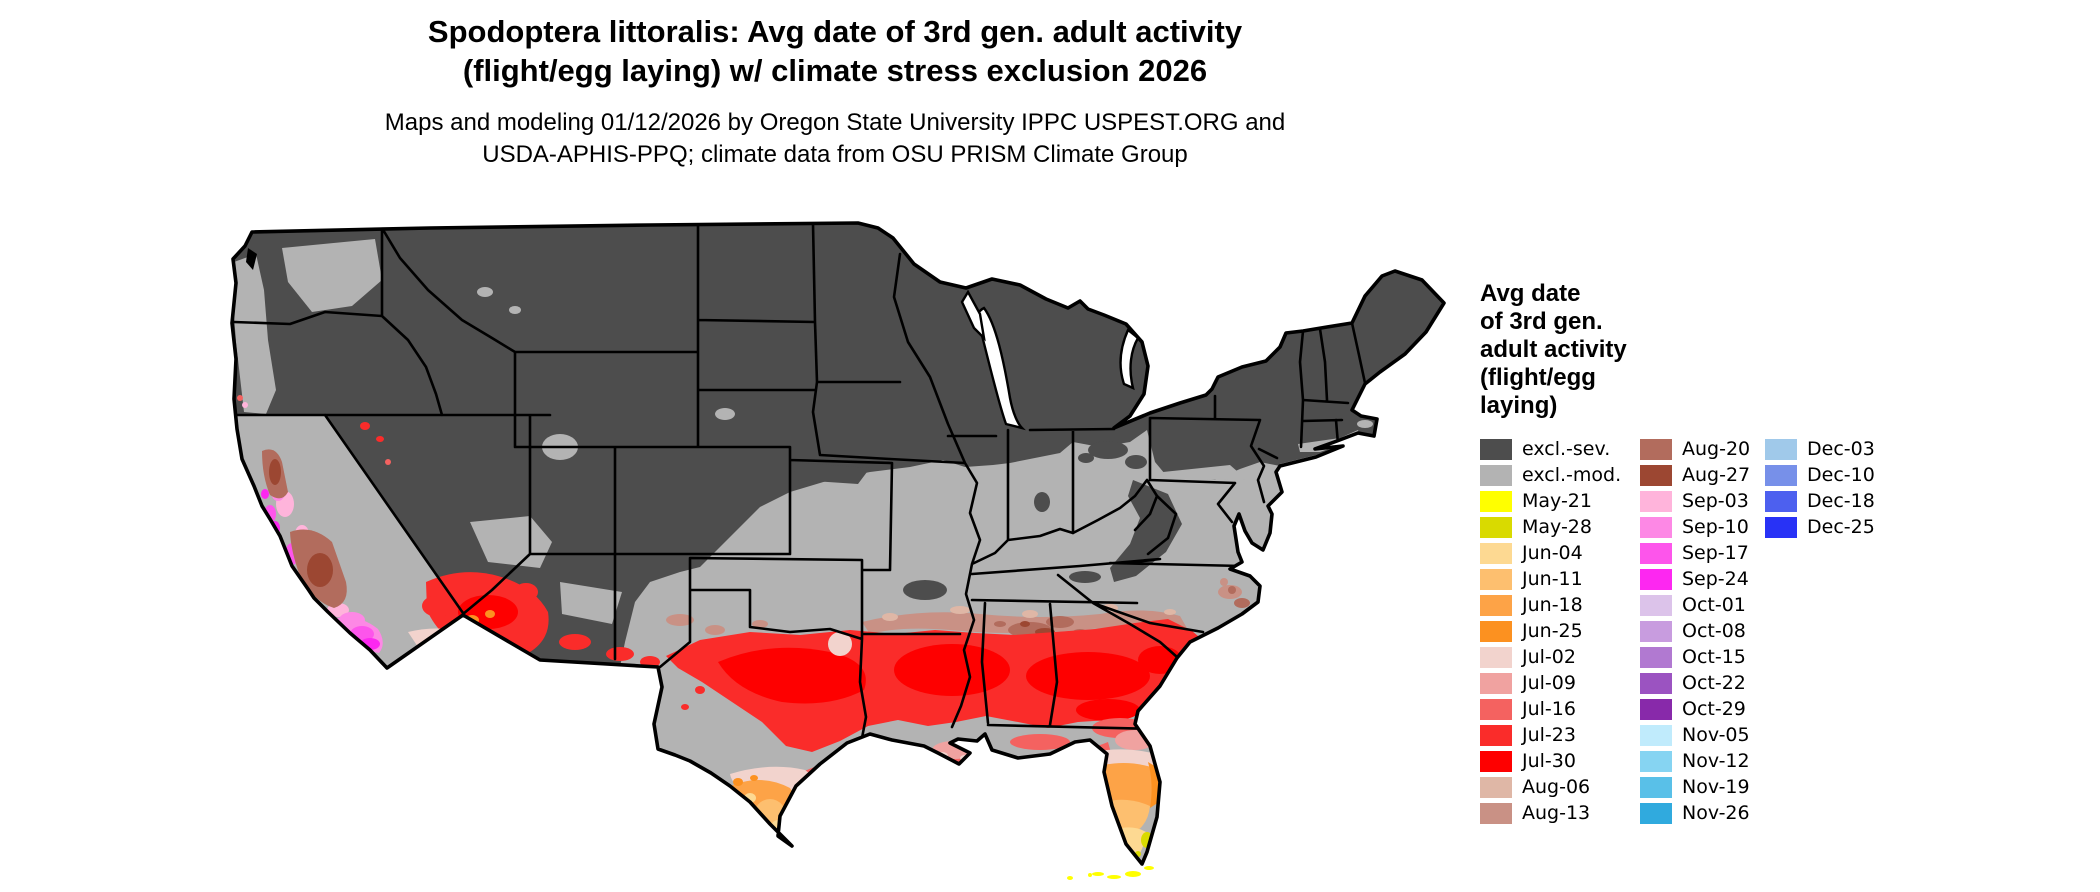 The width and height of the screenshot is (2100, 892). Describe the element at coordinates (1695, 579) in the screenshot. I see `legend-row: Sep-24` at that location.